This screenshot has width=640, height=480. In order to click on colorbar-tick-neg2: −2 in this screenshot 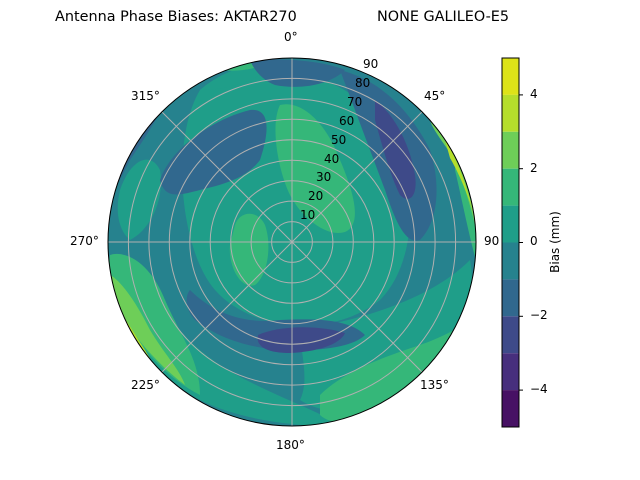, I will do `click(539, 315)`.